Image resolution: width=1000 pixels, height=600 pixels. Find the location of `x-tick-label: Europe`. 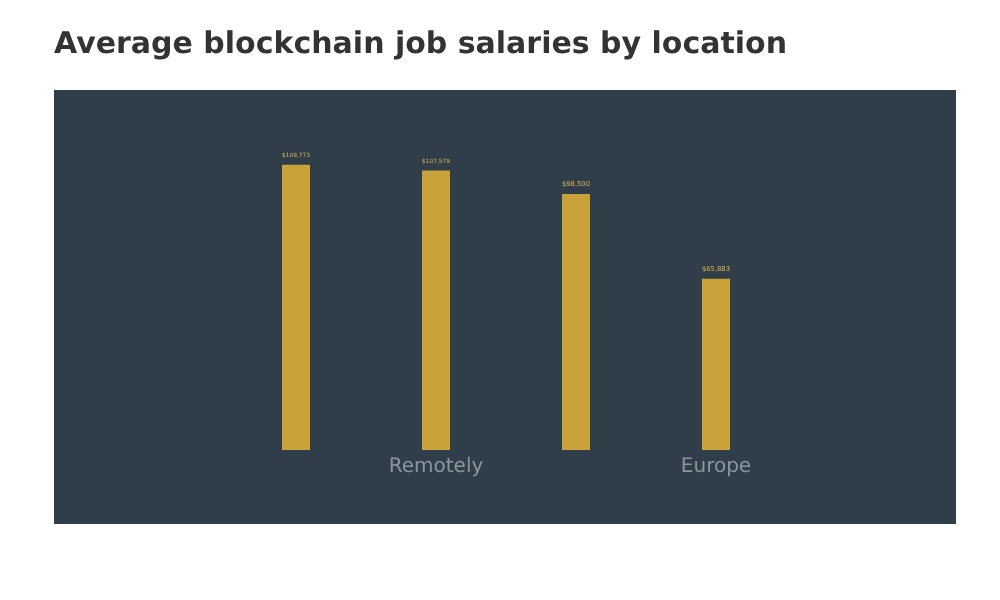

x-tick-label: Europe is located at coordinates (716, 467).